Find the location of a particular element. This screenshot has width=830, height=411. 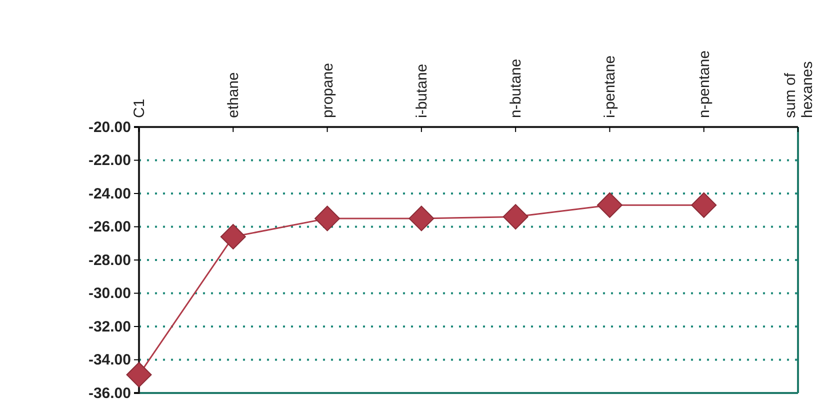

x-tick-label: n-butane is located at coordinates (516, 88).